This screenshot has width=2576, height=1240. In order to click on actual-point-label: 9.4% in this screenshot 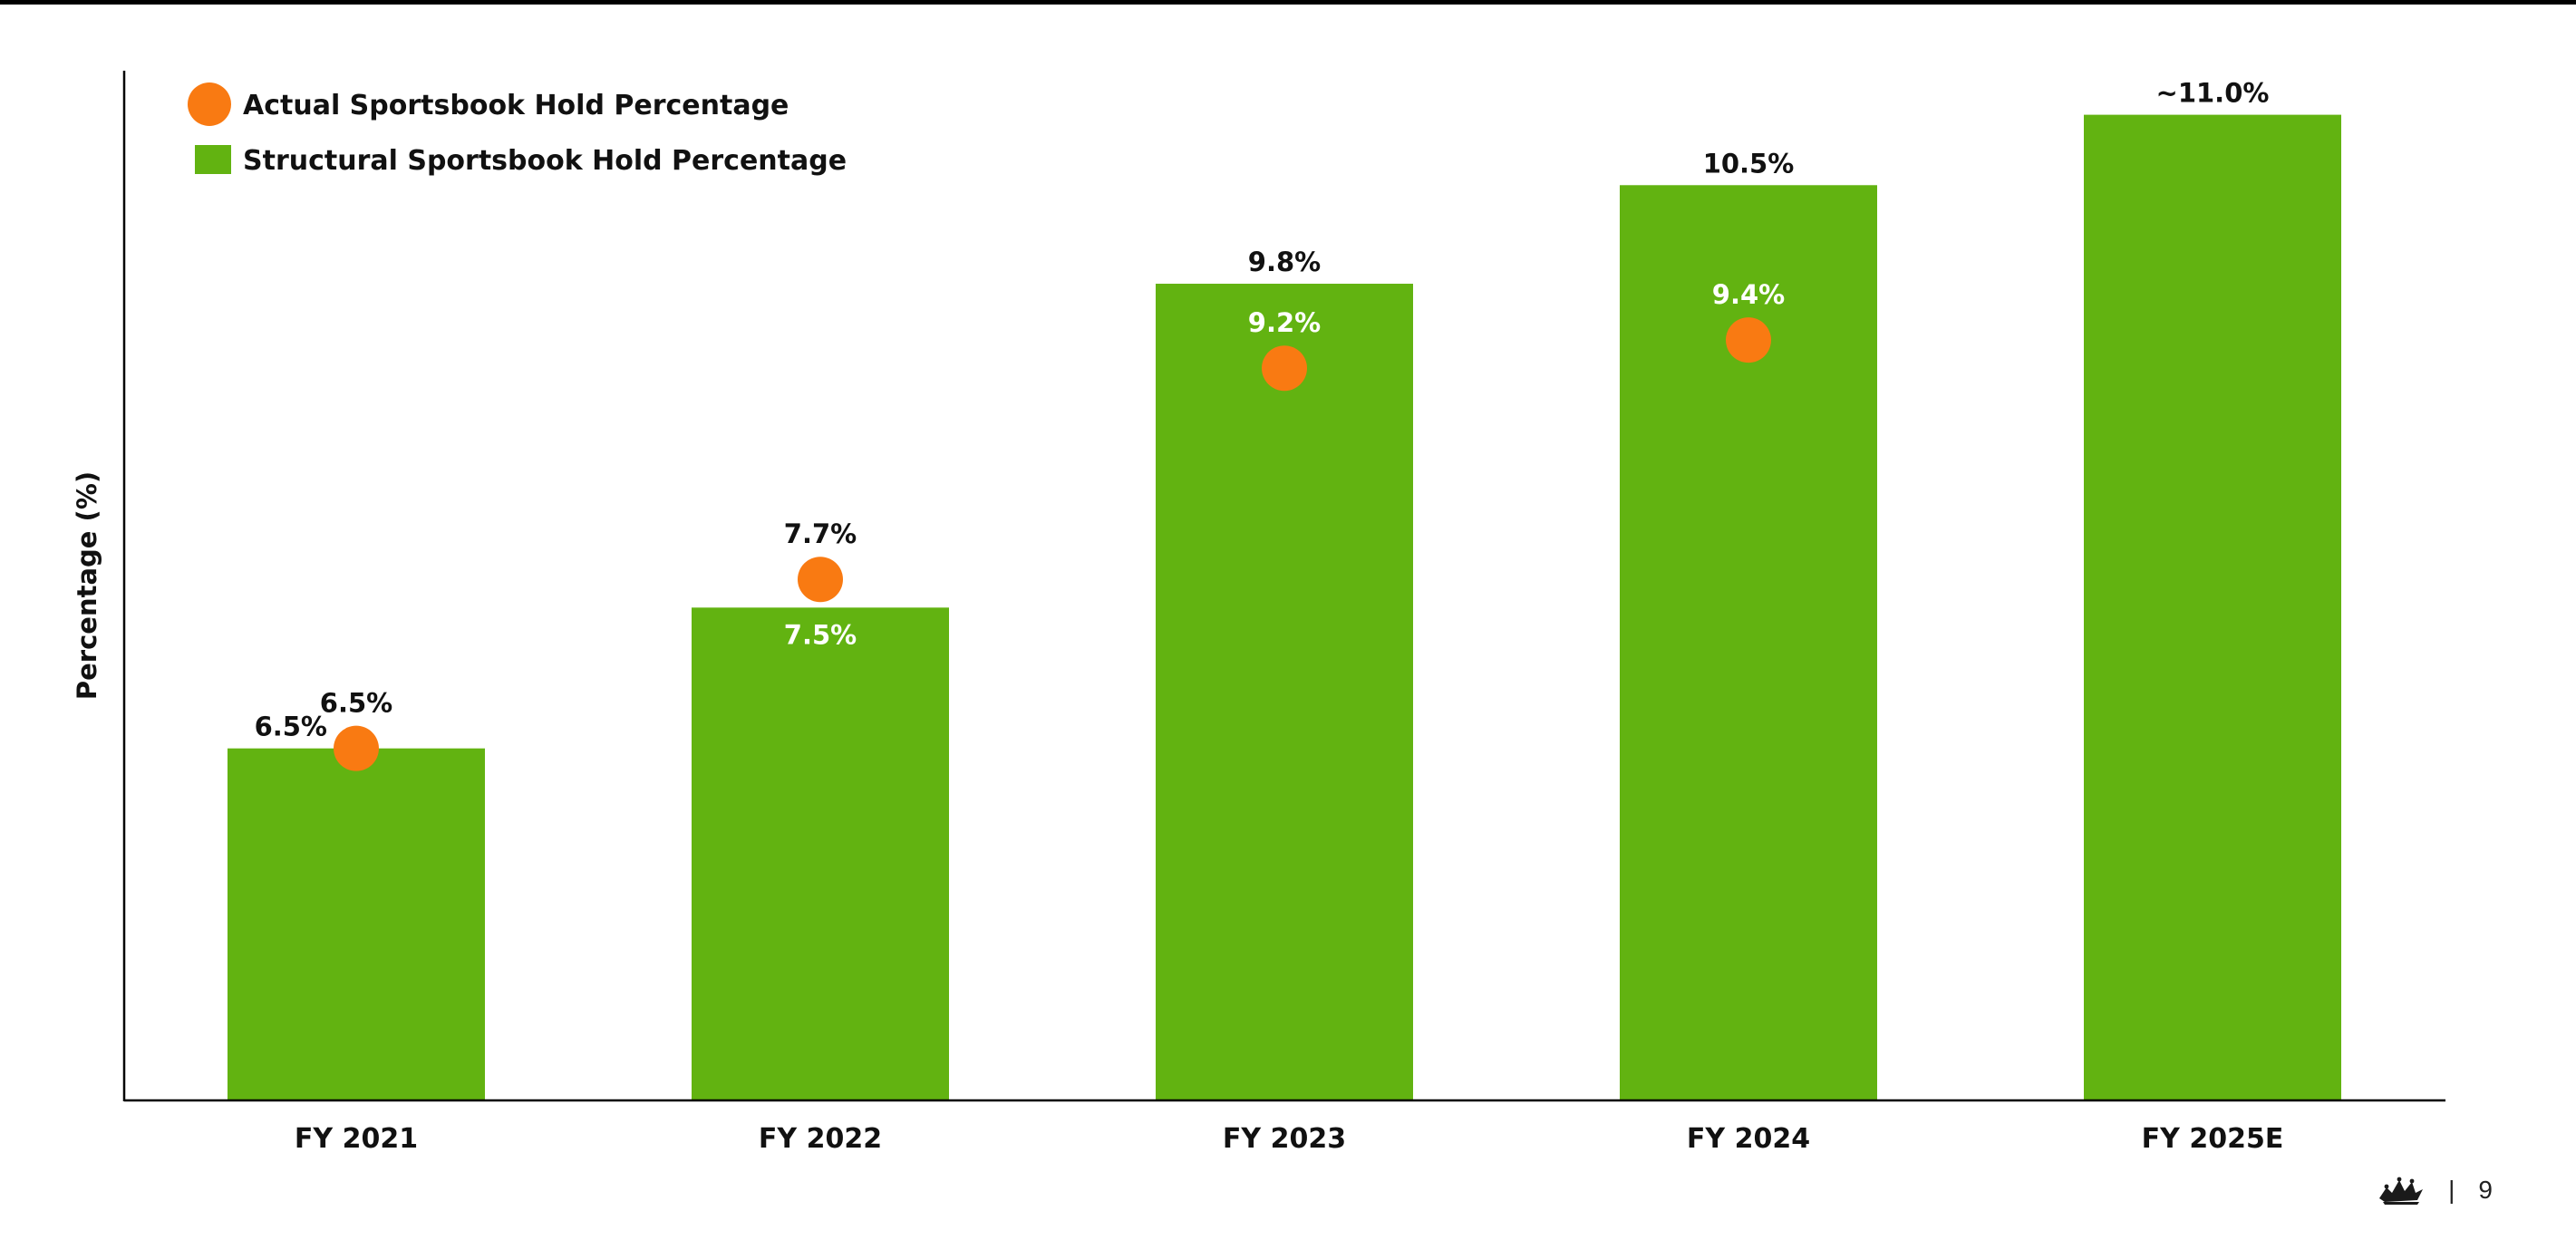, I will do `click(1748, 295)`.